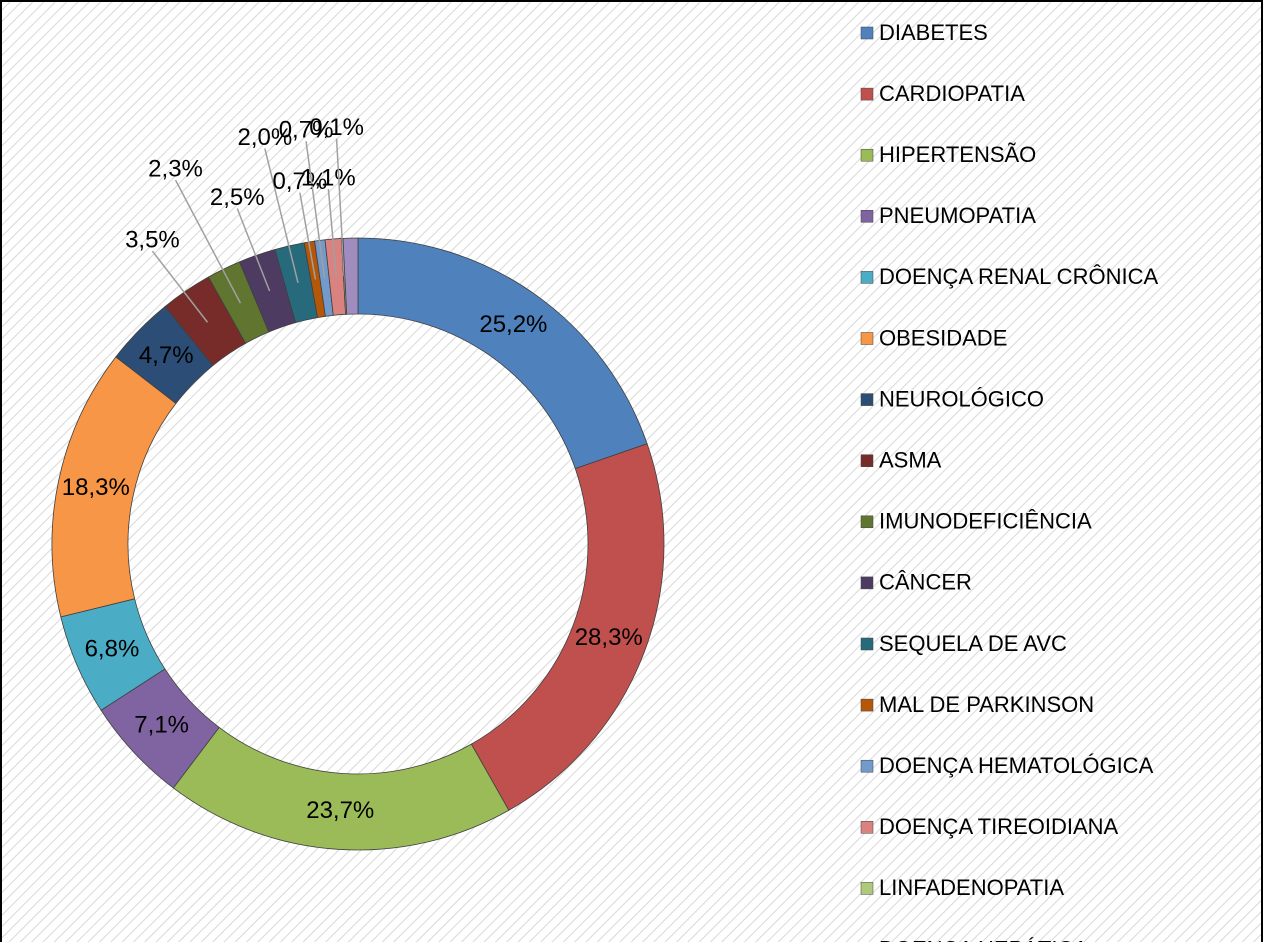 The image size is (1263, 942). I want to click on legend-label: HIPERTENSÃO, so click(957, 154).